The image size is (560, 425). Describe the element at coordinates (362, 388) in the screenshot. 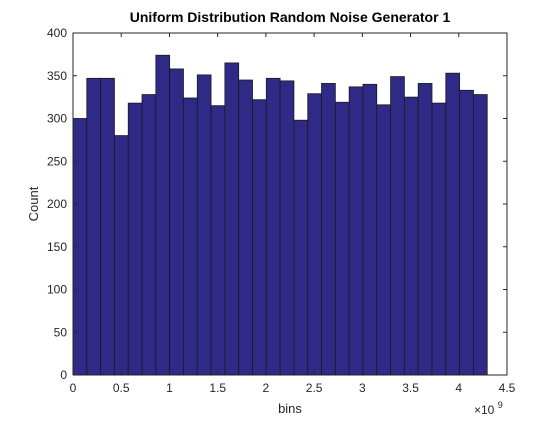

I see `x-tick-label: 3` at that location.